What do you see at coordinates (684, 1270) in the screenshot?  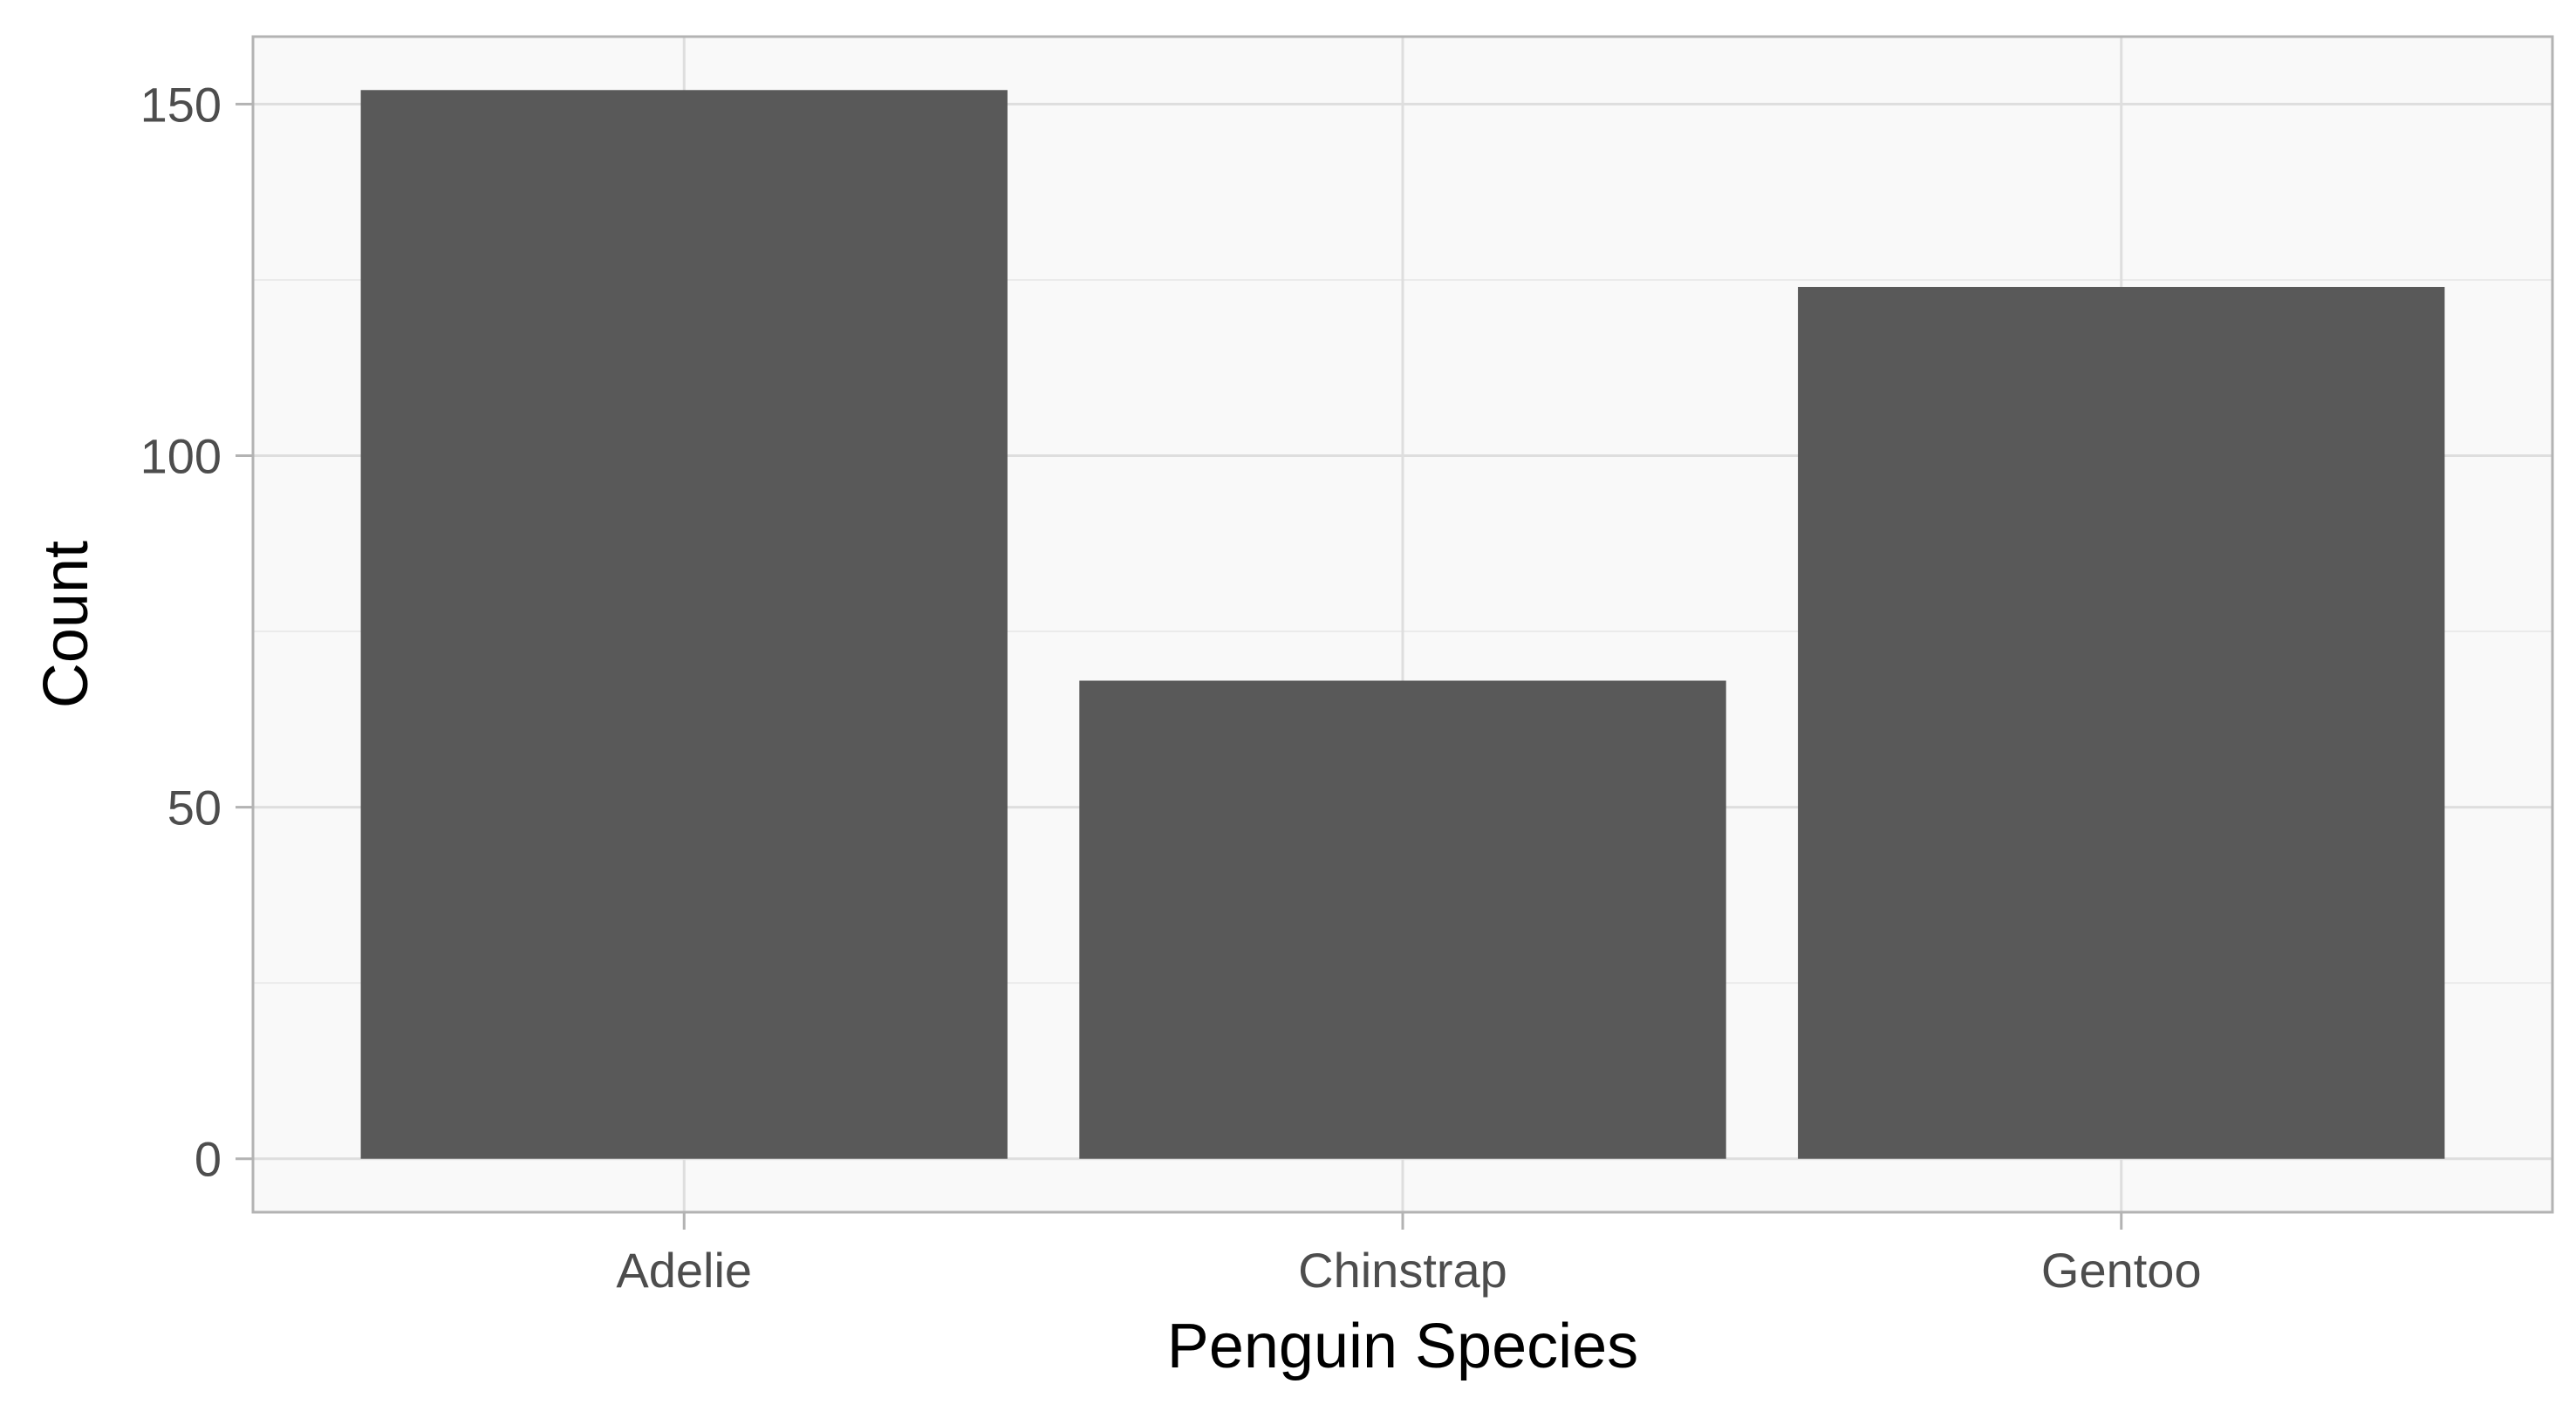 I see `x-tick-label-adelie: Adelie` at bounding box center [684, 1270].